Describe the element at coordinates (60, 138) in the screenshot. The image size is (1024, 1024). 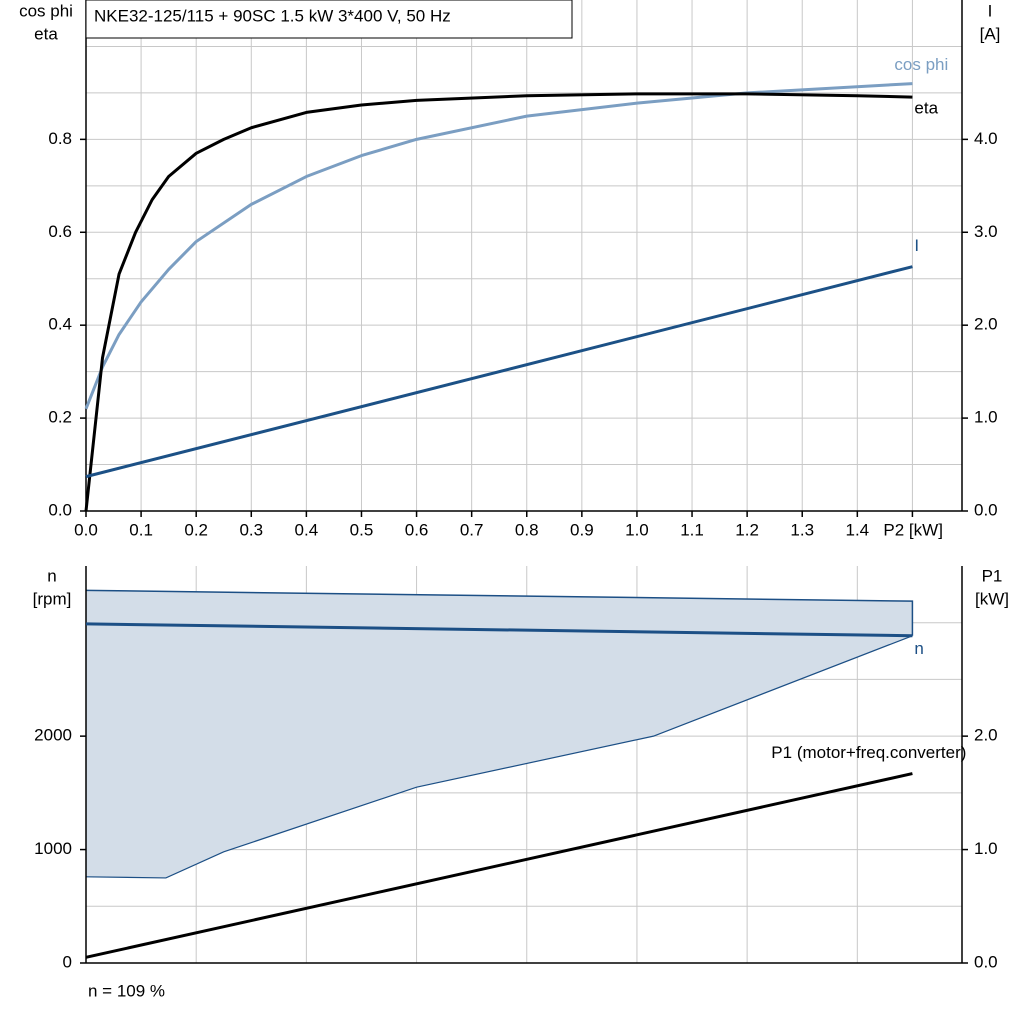
I see `y-tick-label: 0.8` at that location.